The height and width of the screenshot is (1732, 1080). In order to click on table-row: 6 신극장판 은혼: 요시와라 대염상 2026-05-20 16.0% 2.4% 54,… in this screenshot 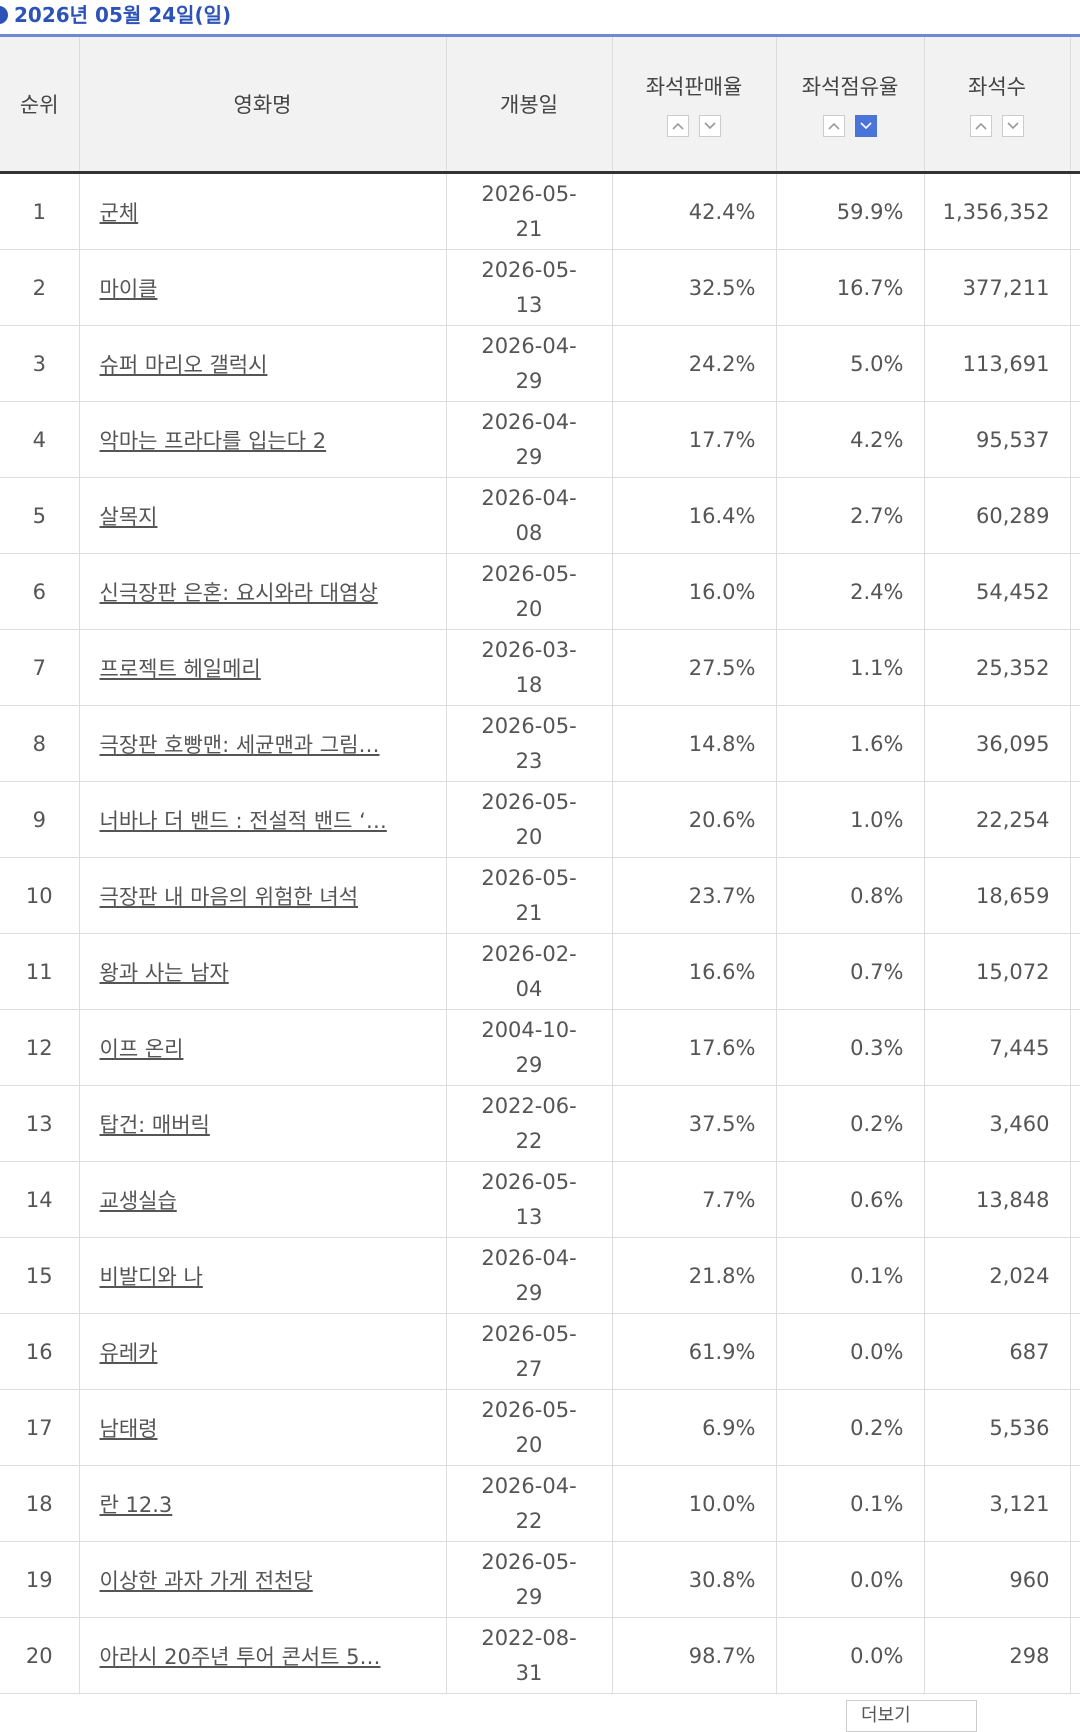, I will do `click(540, 591)`.